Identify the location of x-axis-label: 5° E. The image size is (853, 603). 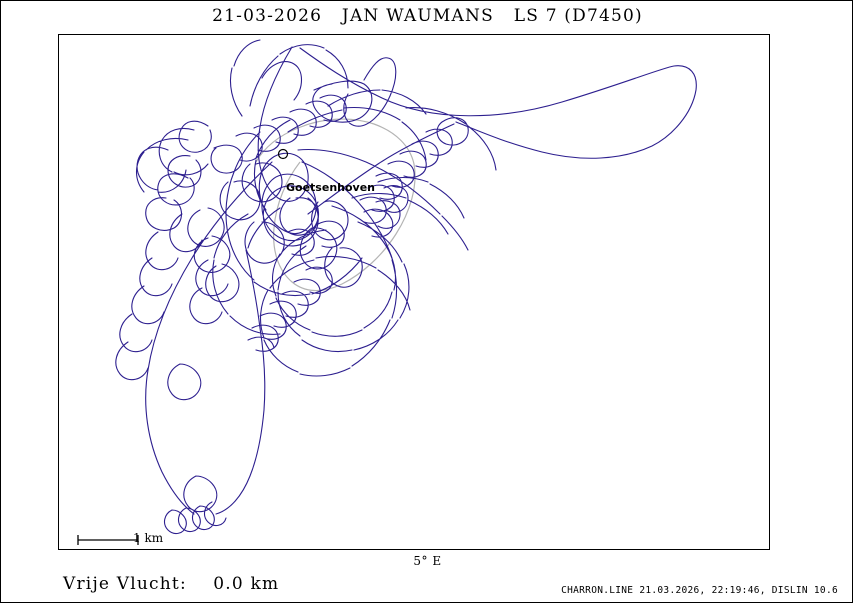
(427, 561).